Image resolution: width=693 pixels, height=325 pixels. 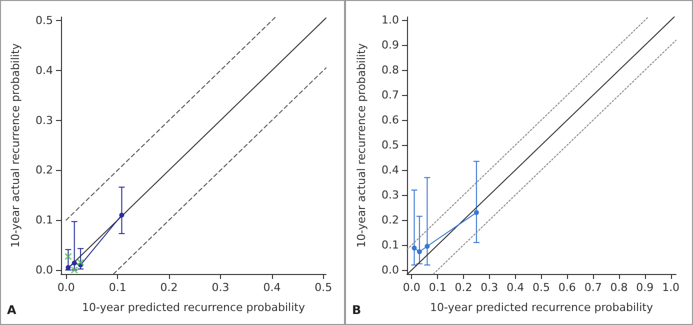 What do you see at coordinates (671, 287) in the screenshot?
I see `x-tick-label: 1.0` at bounding box center [671, 287].